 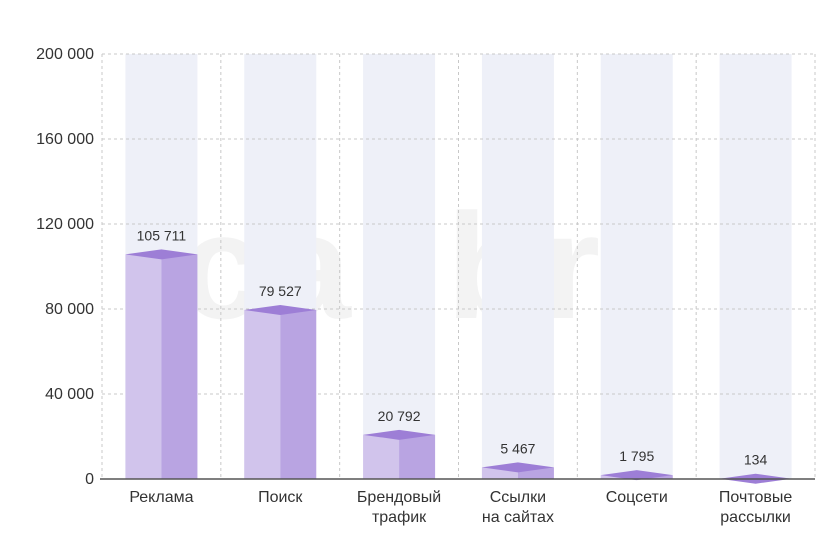 I want to click on y-tick-label: 0, so click(x=89, y=479).